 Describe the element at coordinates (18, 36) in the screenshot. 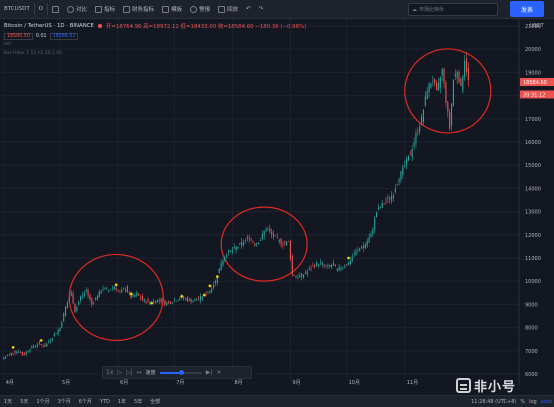

I see `sell-price-button: 18580.50` at that location.